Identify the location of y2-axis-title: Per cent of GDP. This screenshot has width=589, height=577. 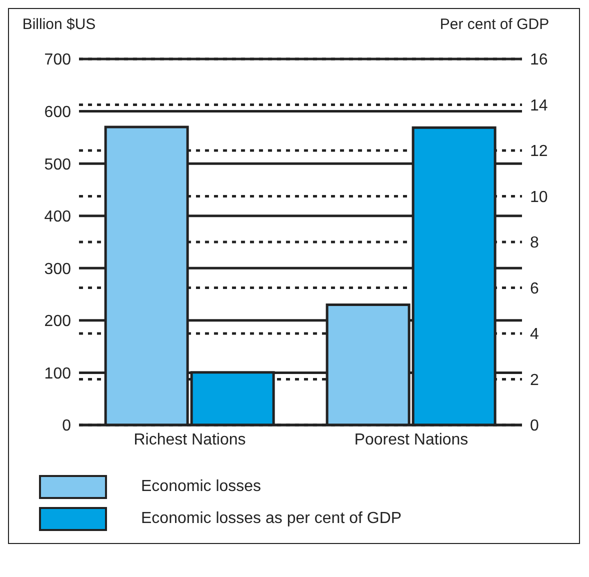
(495, 24).